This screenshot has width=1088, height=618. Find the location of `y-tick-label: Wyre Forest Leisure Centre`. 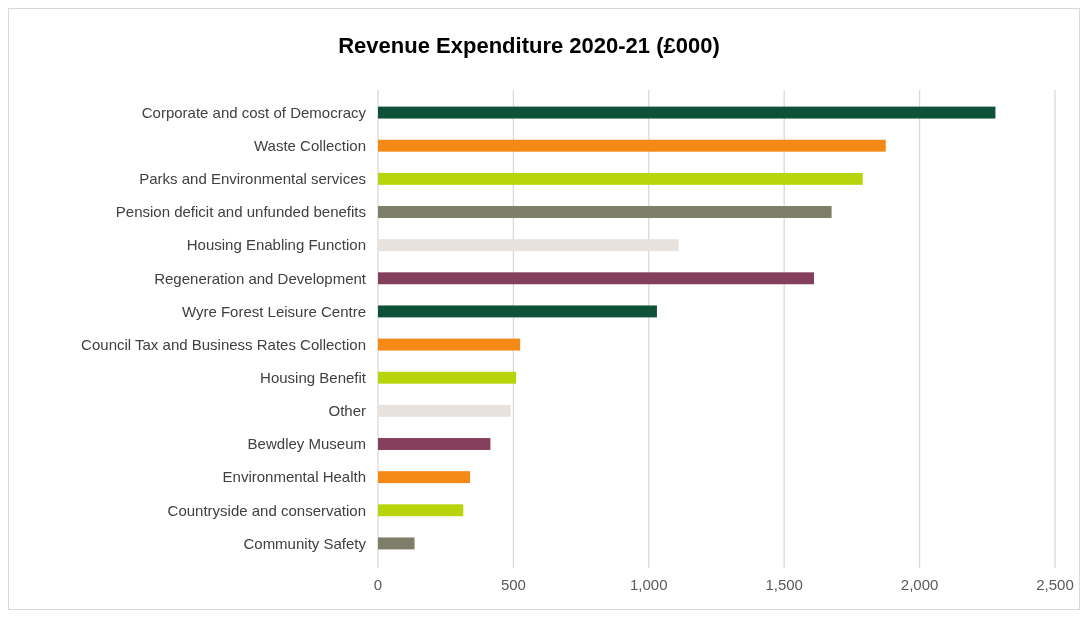

y-tick-label: Wyre Forest Leisure Centre is located at coordinates (273, 311).